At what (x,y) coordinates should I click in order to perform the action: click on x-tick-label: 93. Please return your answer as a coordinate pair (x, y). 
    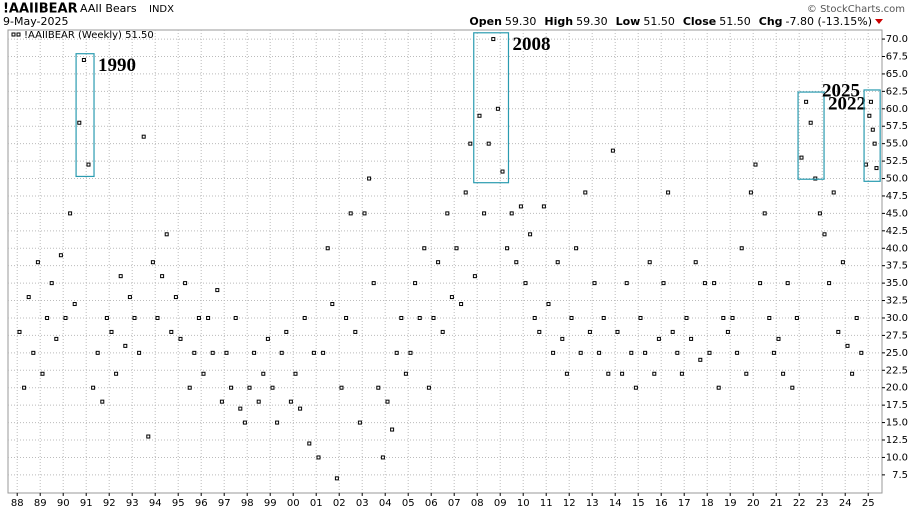
    Looking at the image, I should click on (132, 503).